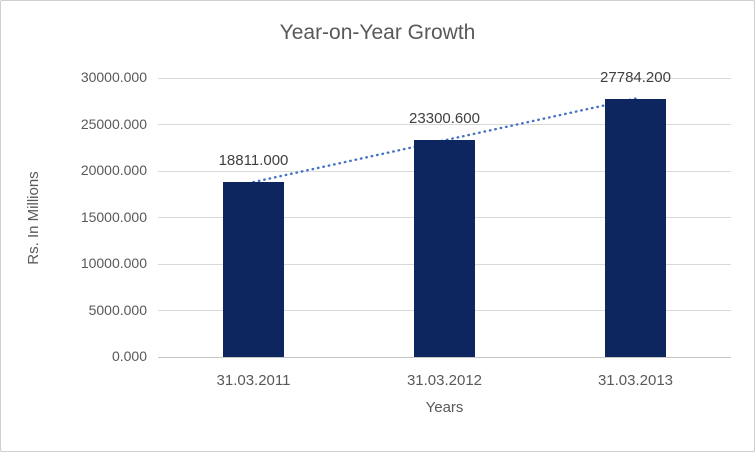 The height and width of the screenshot is (452, 755). Describe the element at coordinates (113, 263) in the screenshot. I see `y-tick-label: 10000.000` at that location.